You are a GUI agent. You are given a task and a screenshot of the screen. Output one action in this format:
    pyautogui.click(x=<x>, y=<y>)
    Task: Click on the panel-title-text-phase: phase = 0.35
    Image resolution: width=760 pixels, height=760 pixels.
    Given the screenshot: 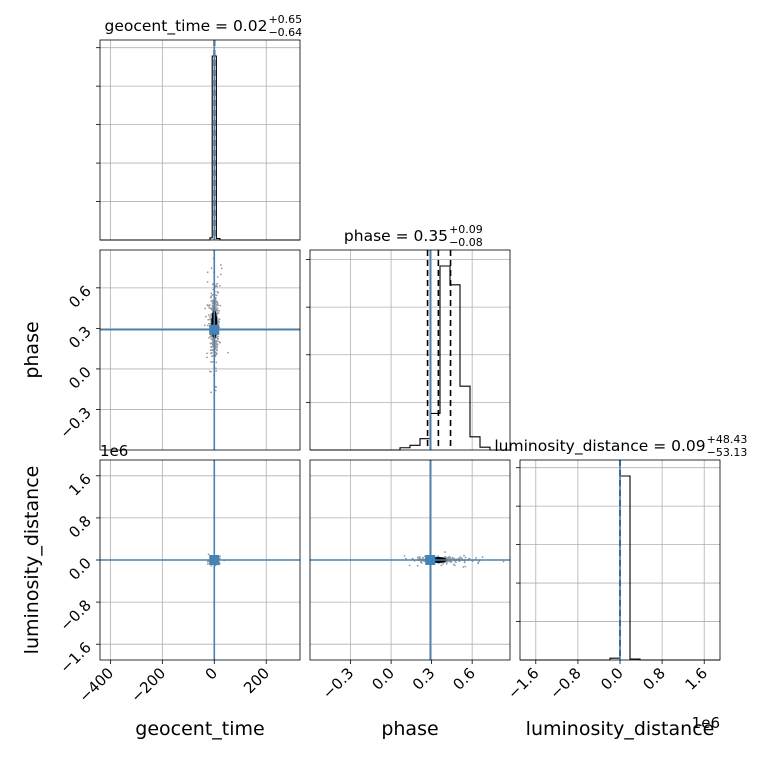 What is the action you would take?
    pyautogui.click(x=396, y=236)
    